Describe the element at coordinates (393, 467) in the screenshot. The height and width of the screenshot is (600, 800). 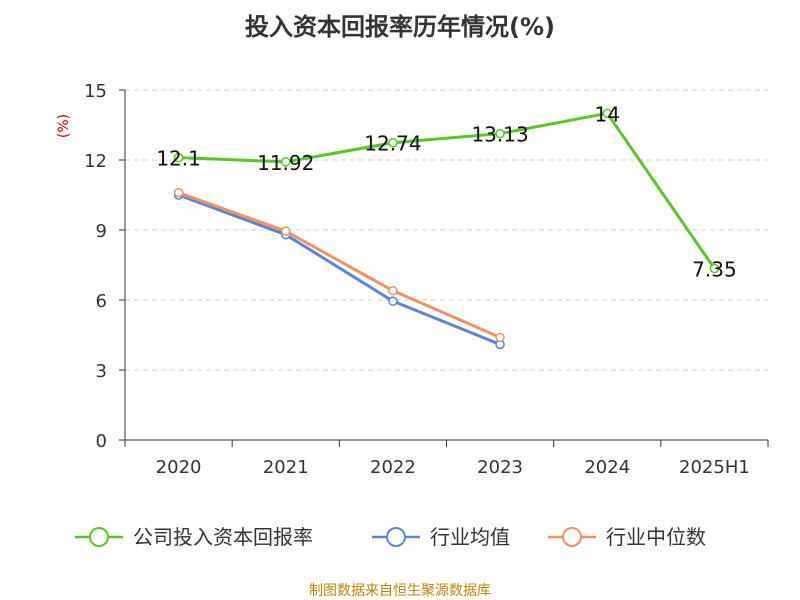
I see `x-tick-label: 2022` at that location.